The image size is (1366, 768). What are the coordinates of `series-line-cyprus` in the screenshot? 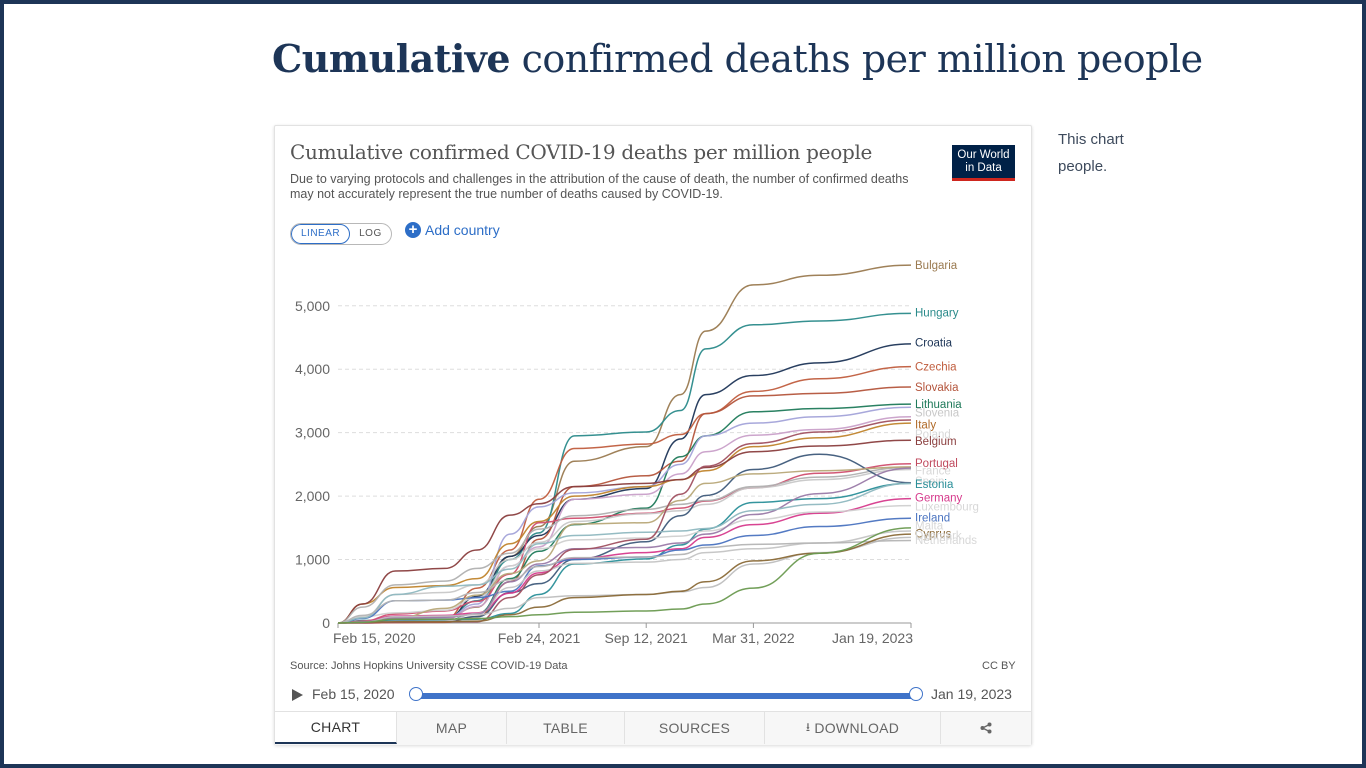 It's located at (624, 578).